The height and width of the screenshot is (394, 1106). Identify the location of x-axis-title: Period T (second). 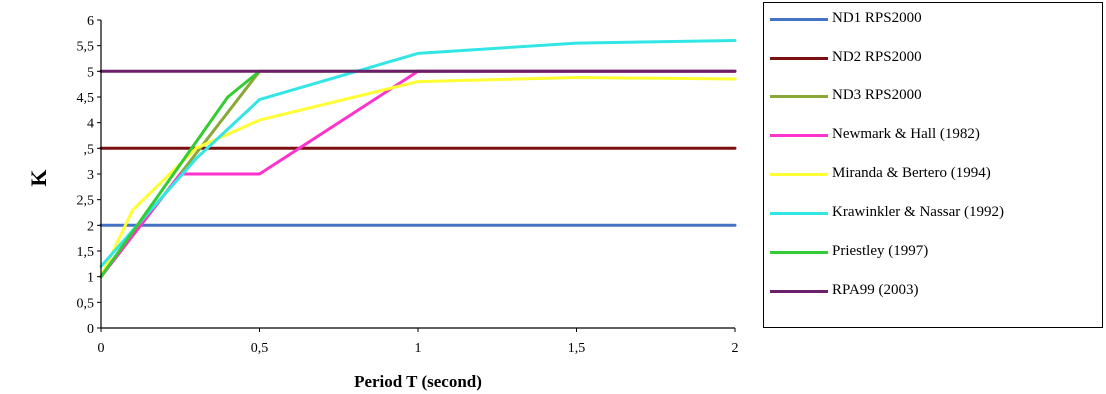
(418, 381).